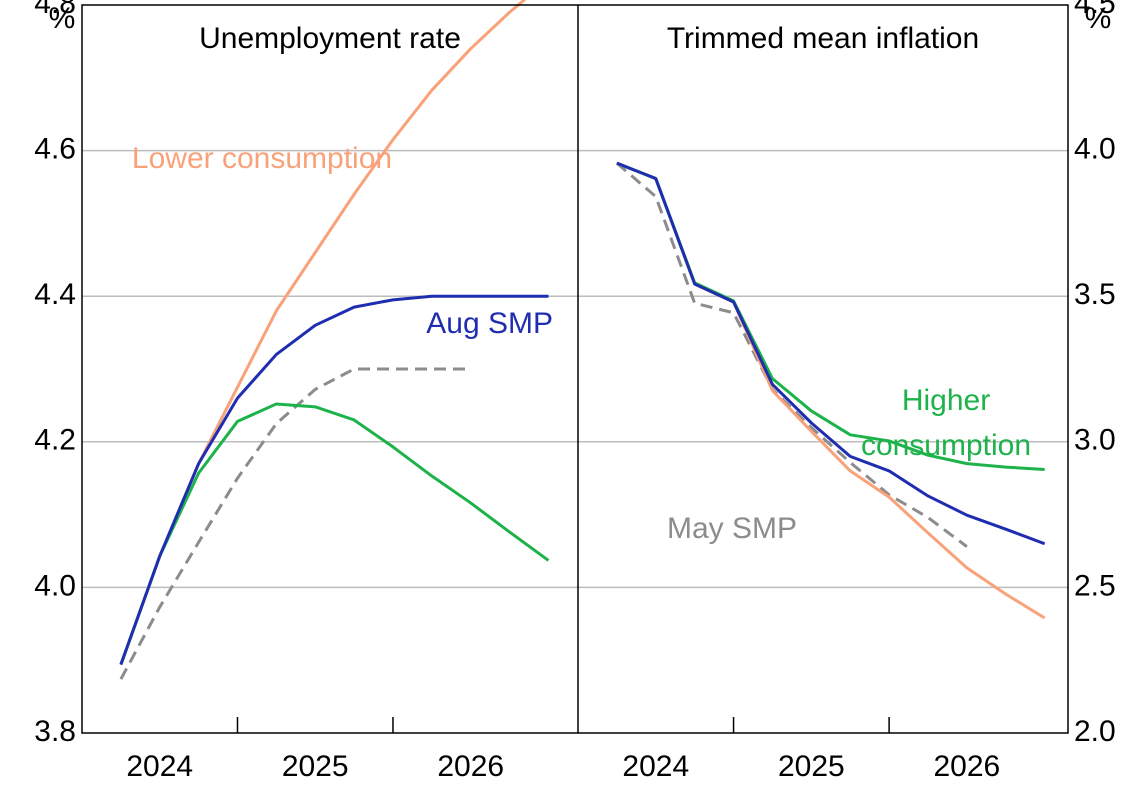 The height and width of the screenshot is (788, 1142). I want to click on y-tick-label: 3.5, so click(1095, 294).